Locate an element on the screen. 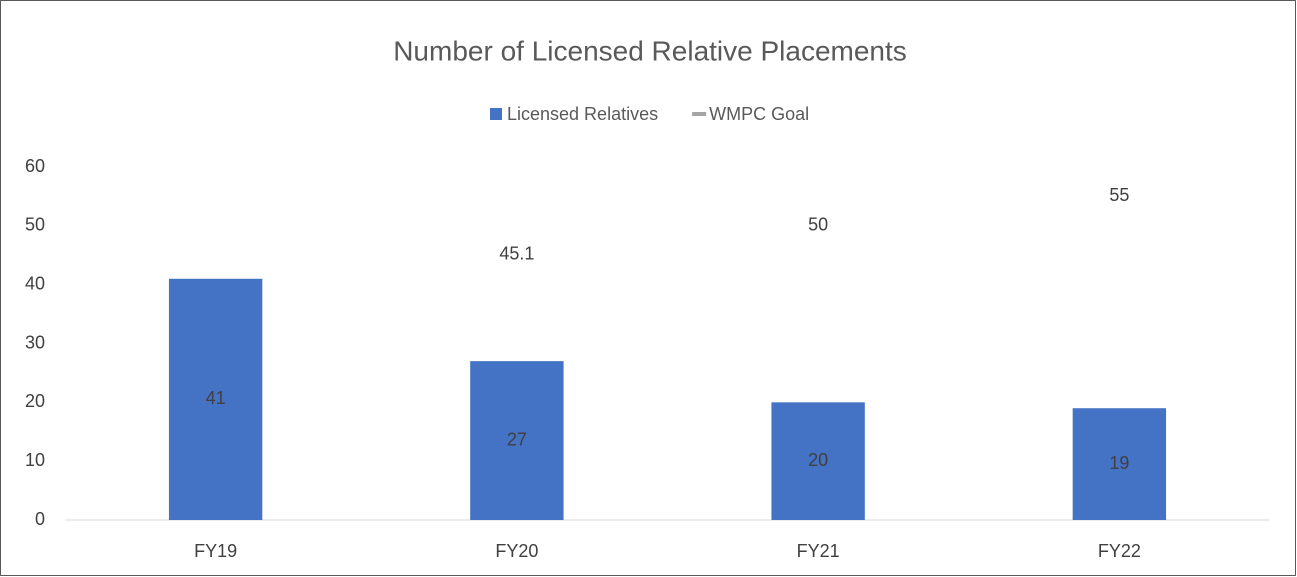  y-tick-label: 30 is located at coordinates (35, 342).